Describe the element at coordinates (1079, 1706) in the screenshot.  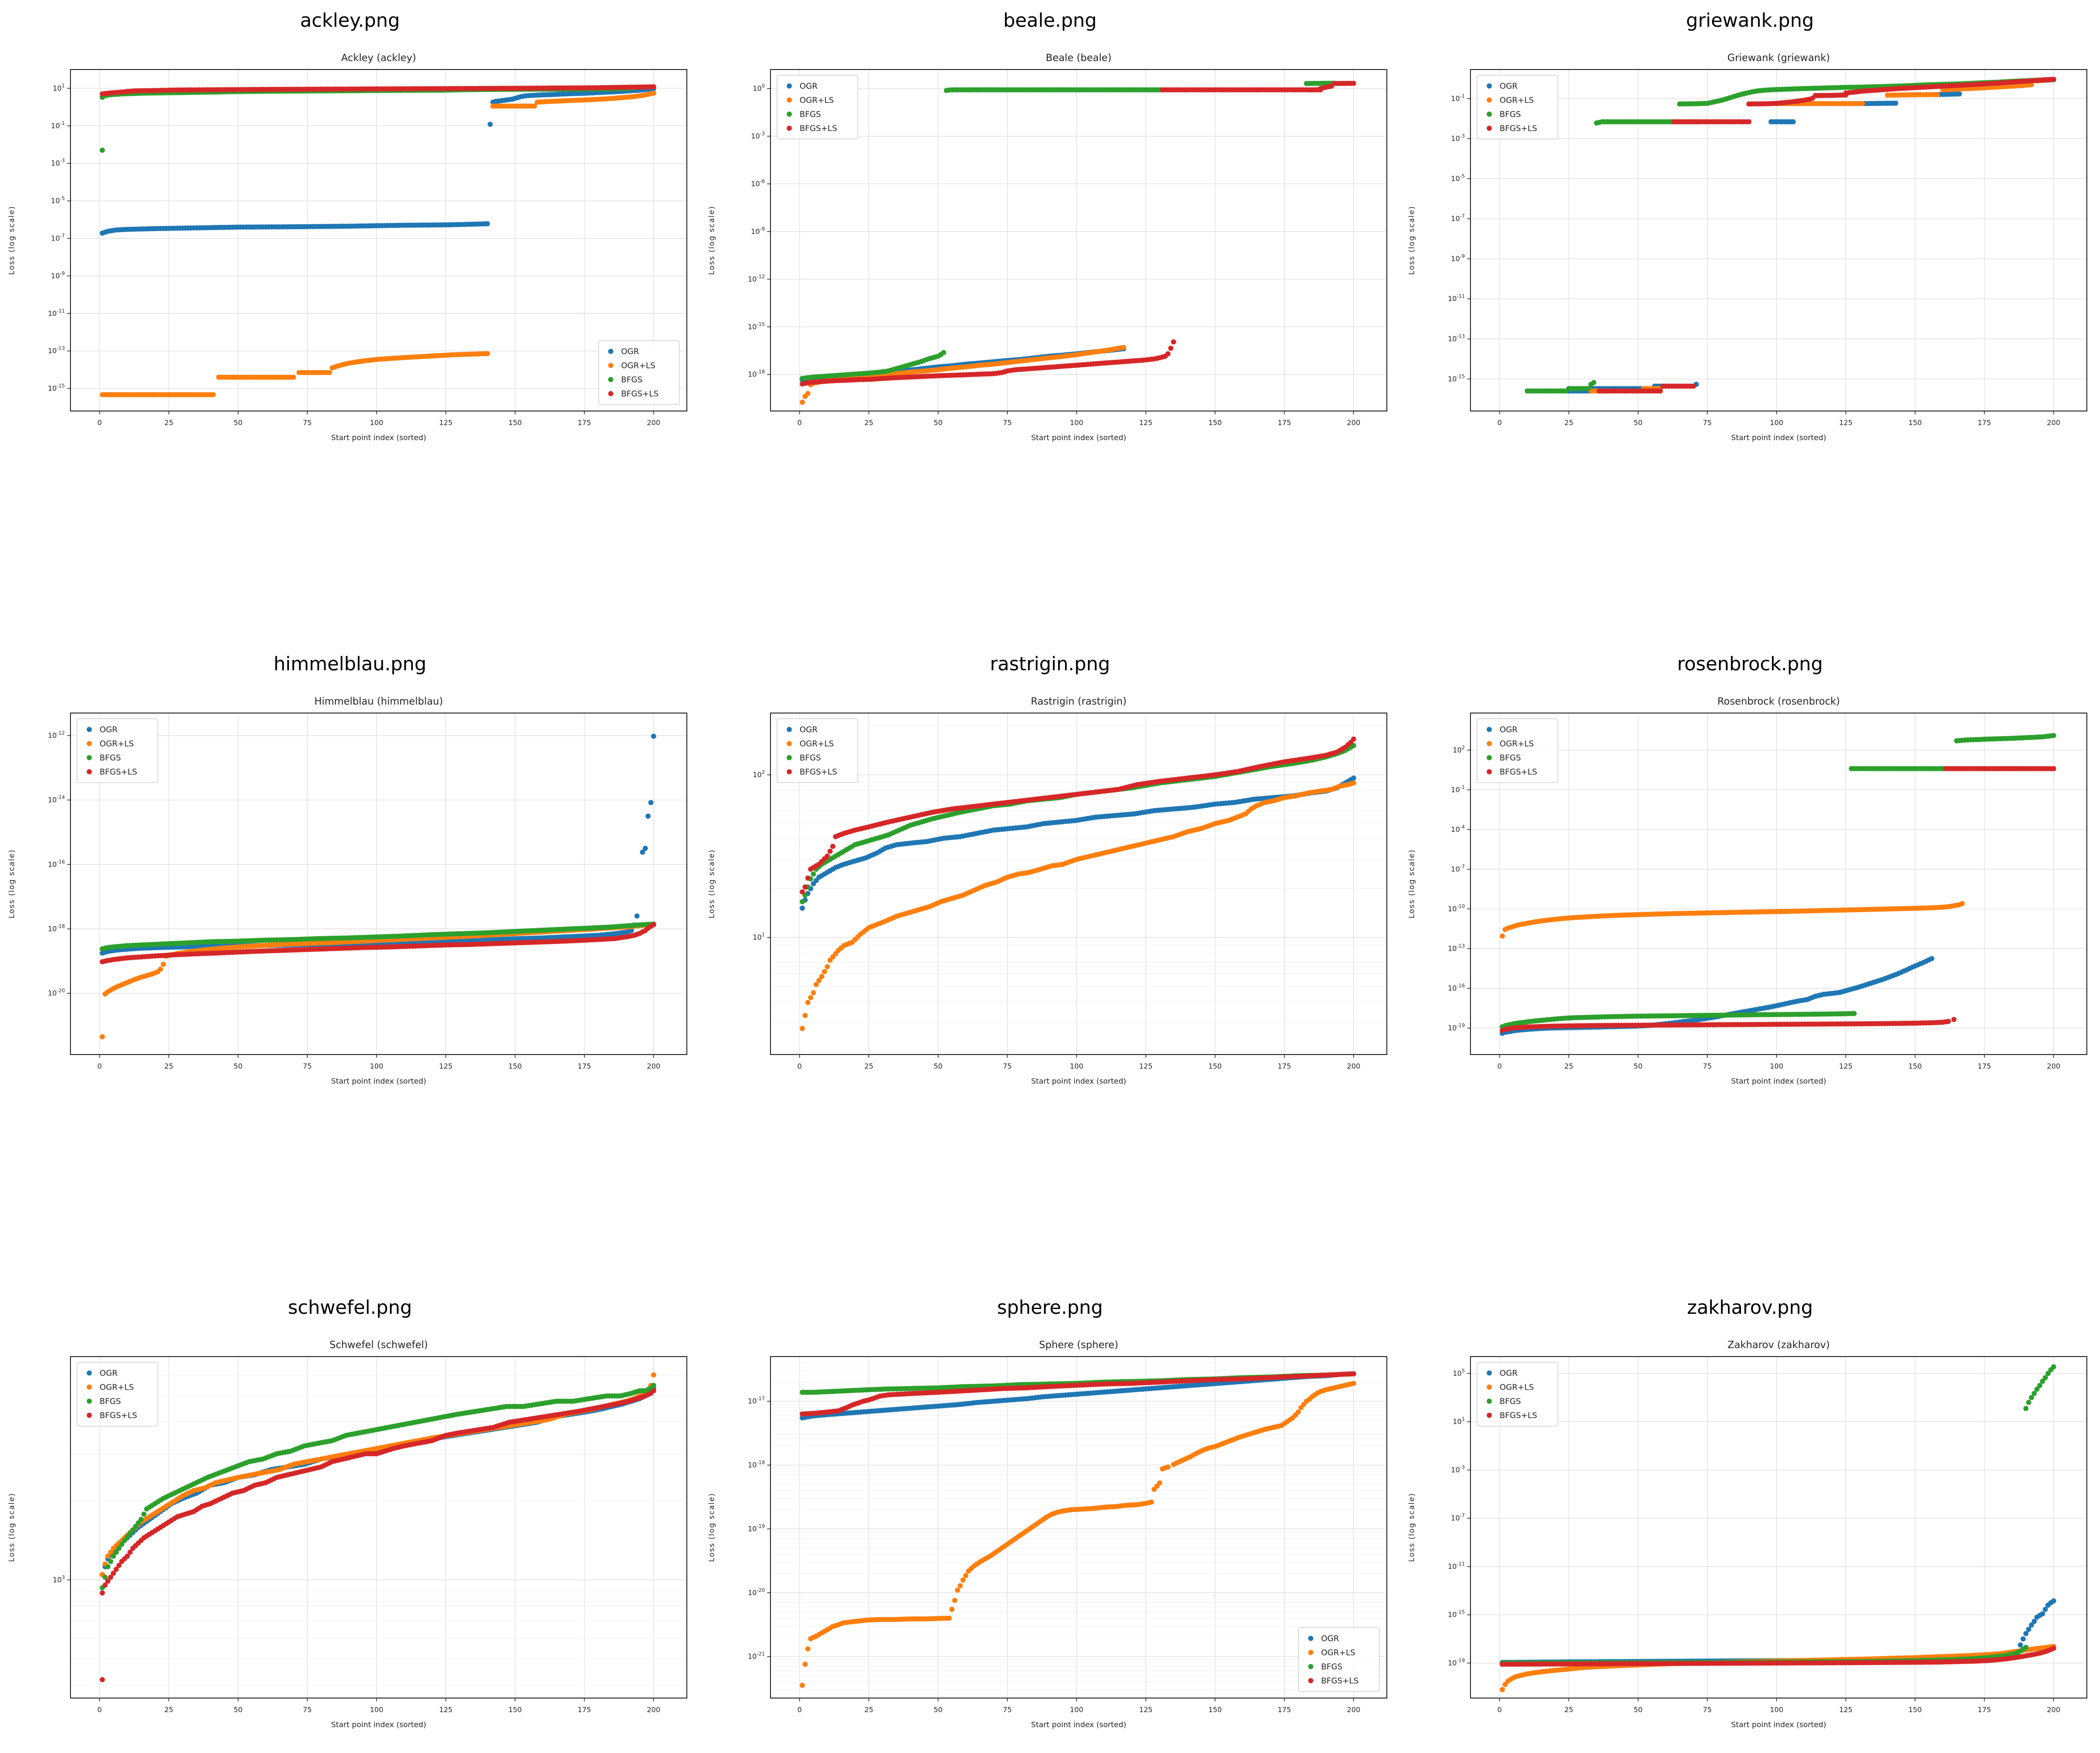
I see `x-axis-ticks: 0 25 50 75 100 125 150 175 200` at that location.